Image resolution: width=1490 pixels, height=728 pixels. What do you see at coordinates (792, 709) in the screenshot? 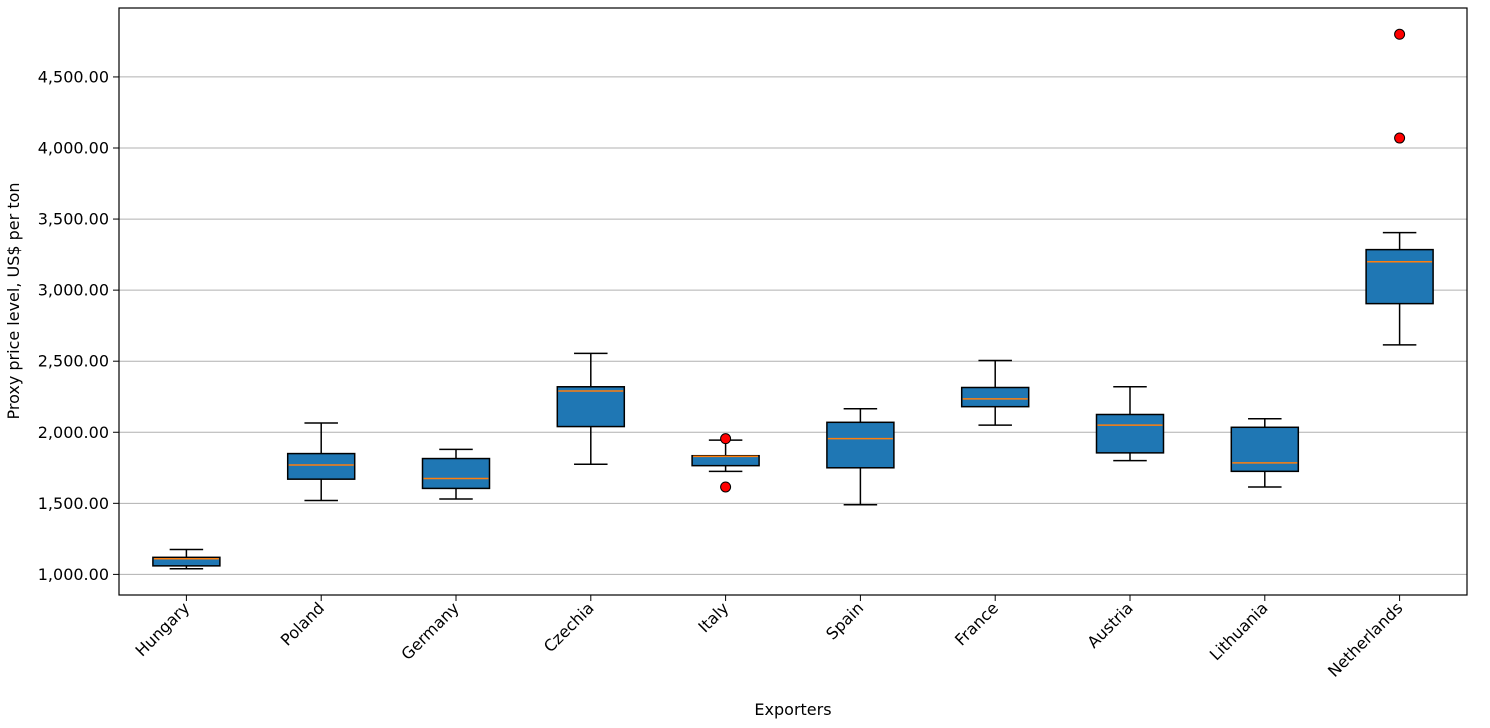
I see `x-axis-title: Exporters` at bounding box center [792, 709].